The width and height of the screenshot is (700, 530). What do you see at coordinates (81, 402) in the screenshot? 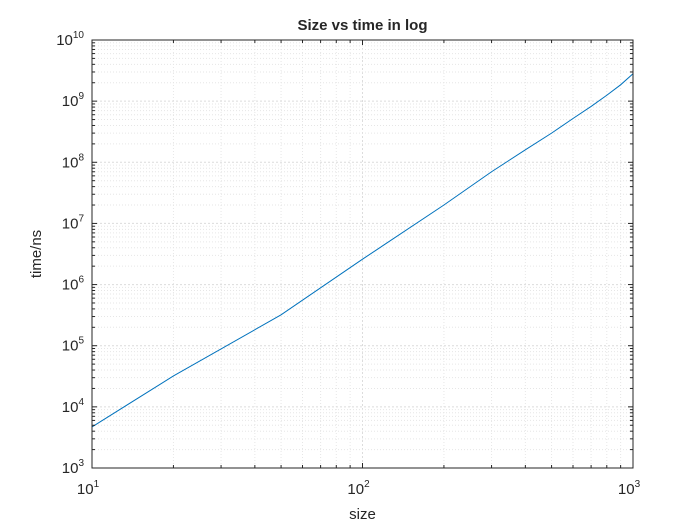
I see `y-tick-exponent: 4` at bounding box center [81, 402].